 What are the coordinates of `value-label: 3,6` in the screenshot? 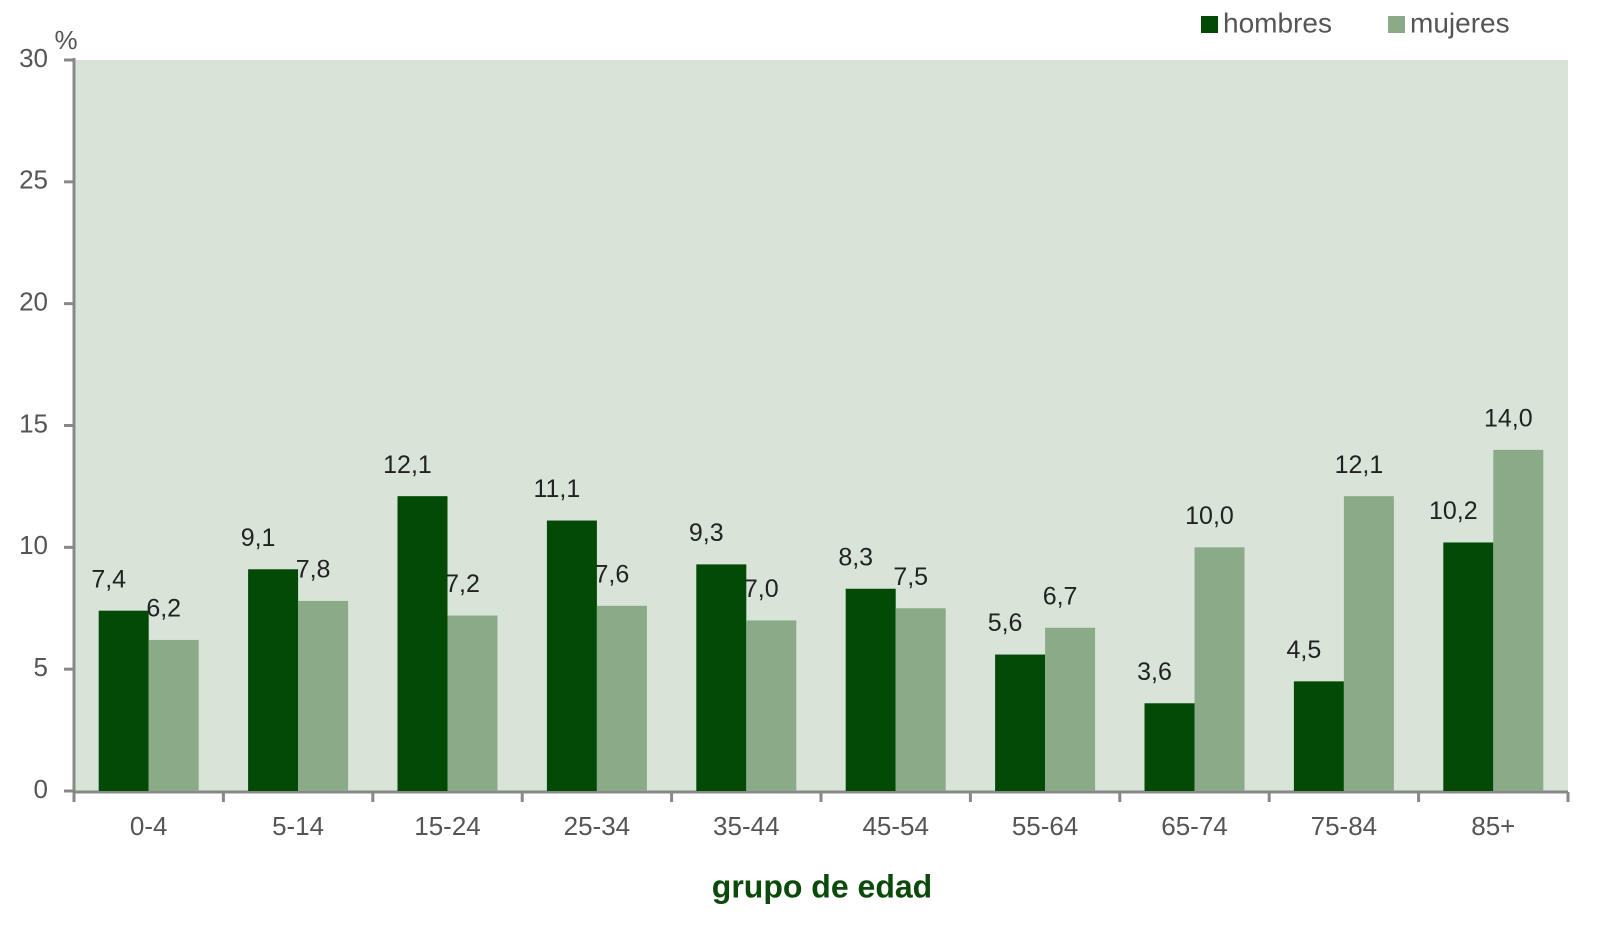 It's located at (1154, 672).